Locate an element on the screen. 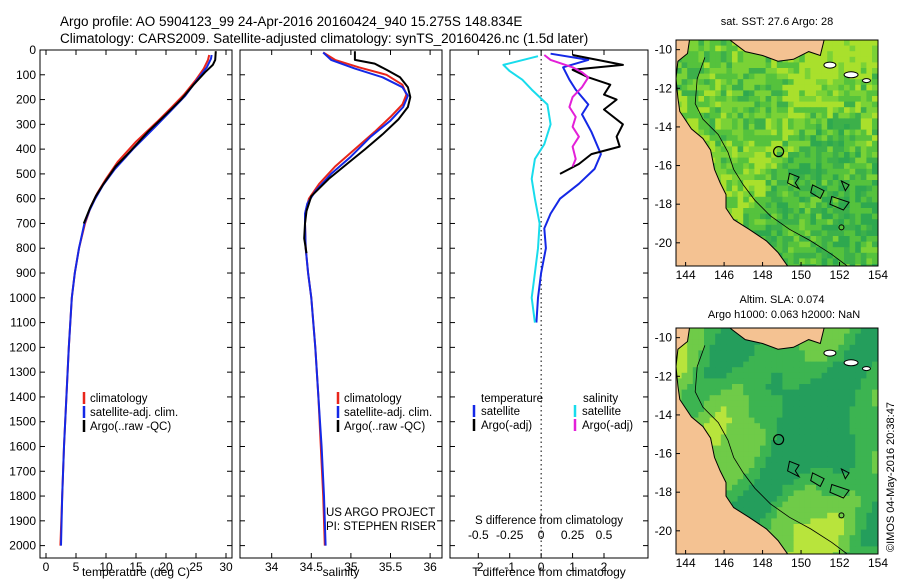 This screenshot has width=900, height=580. temperature-xlabel: temperature (deg C) is located at coordinates (136, 572).